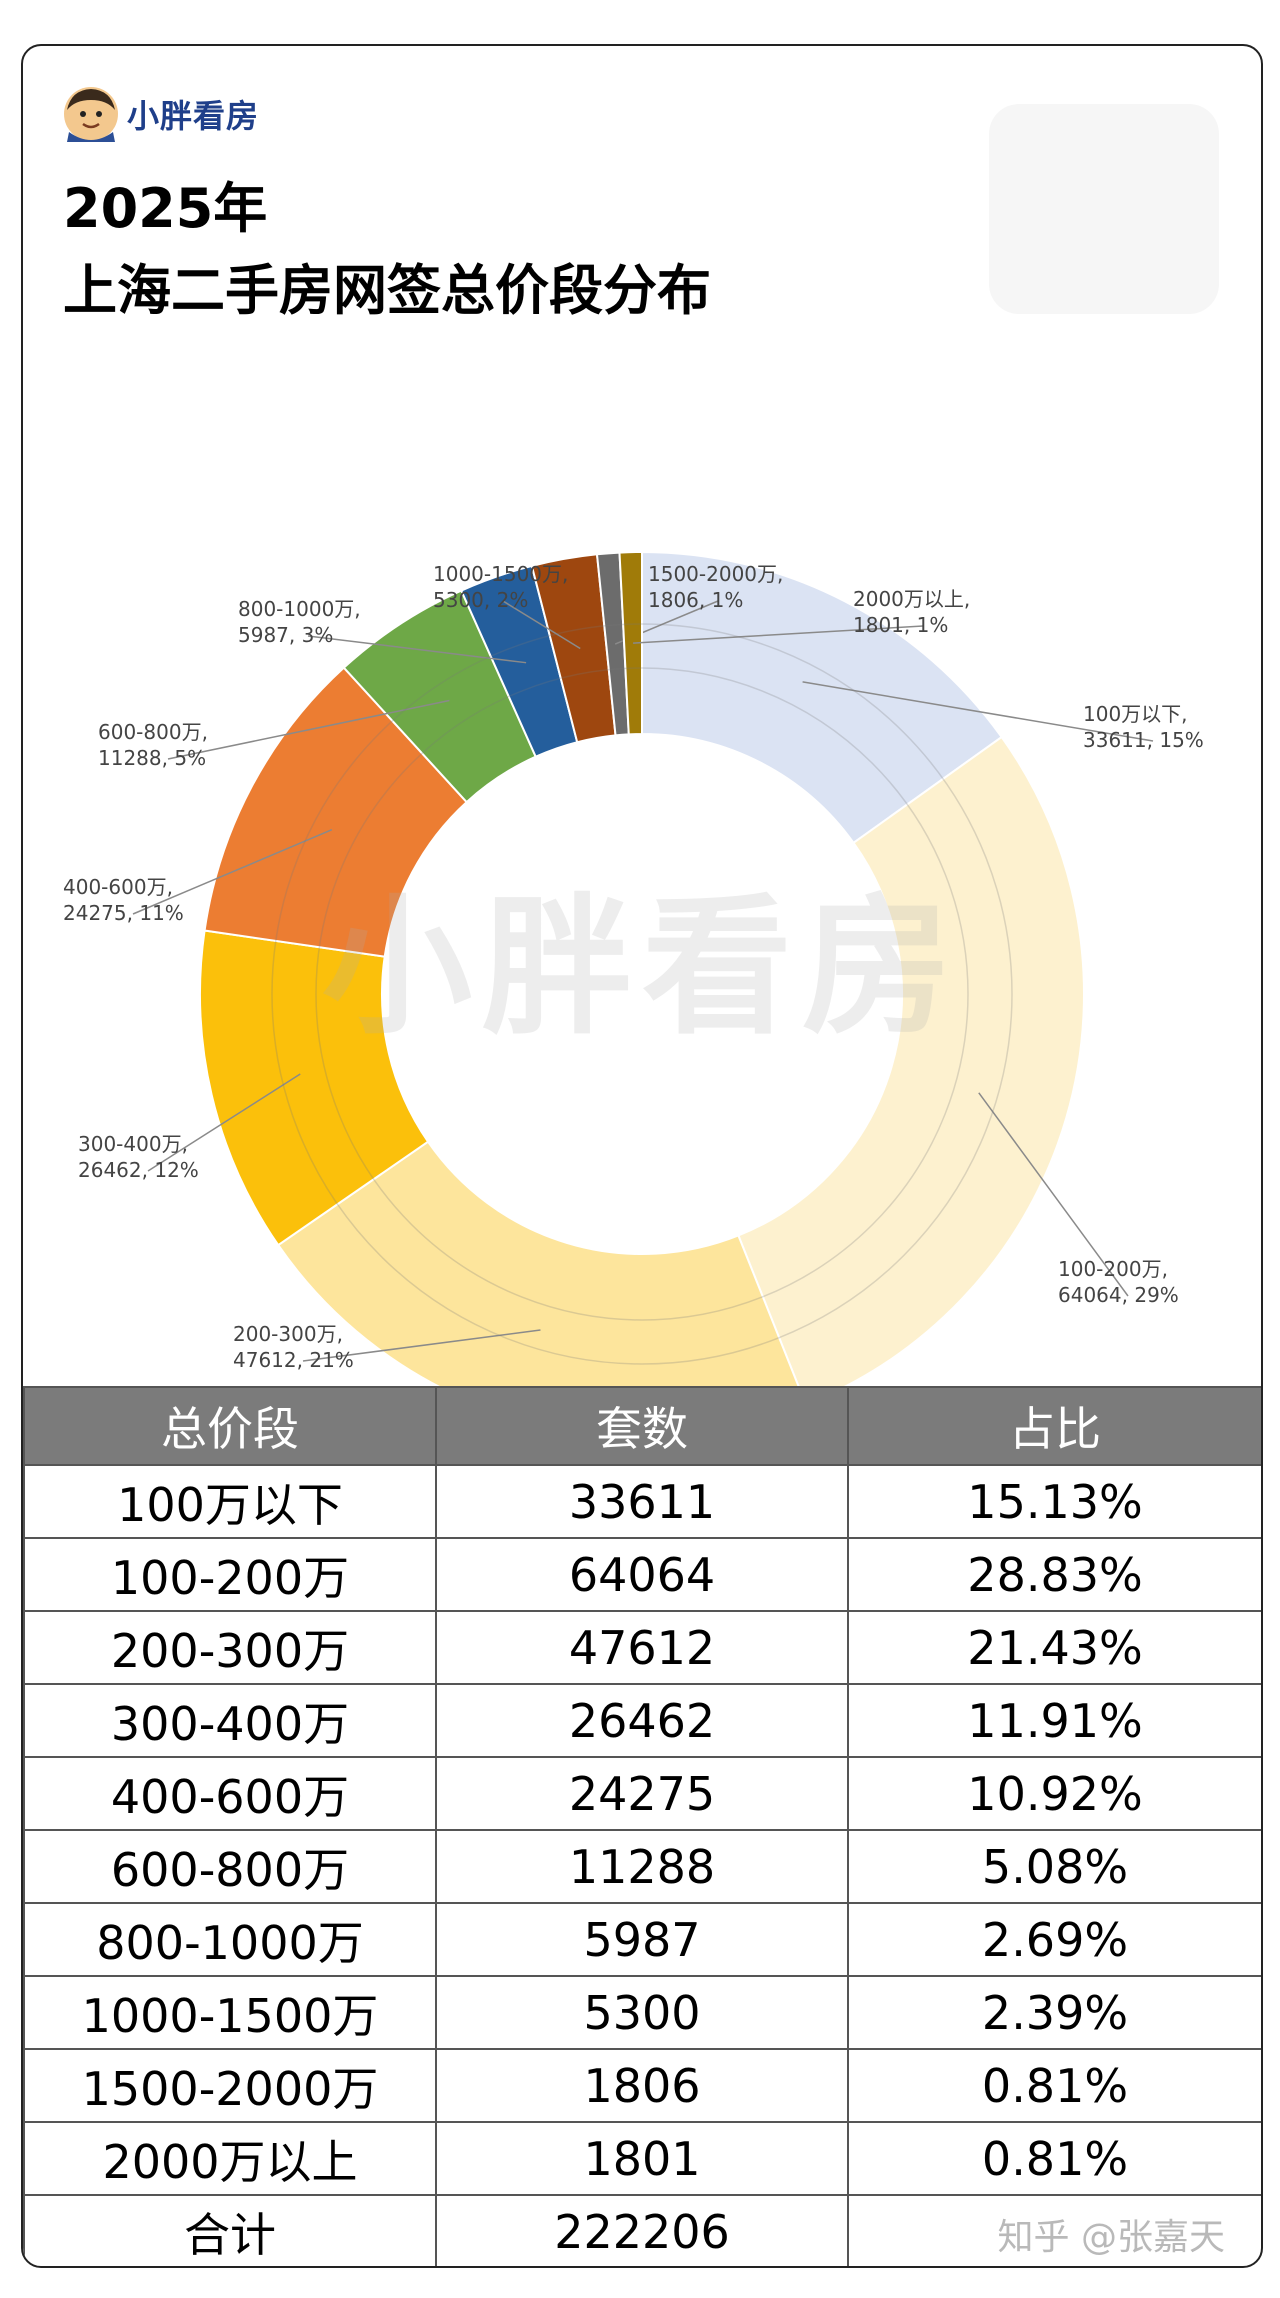 Image resolution: width=1280 pixels, height=2298 pixels. Describe the element at coordinates (1054, 1866) in the screenshot. I see `cell-share: 5.08%` at that location.